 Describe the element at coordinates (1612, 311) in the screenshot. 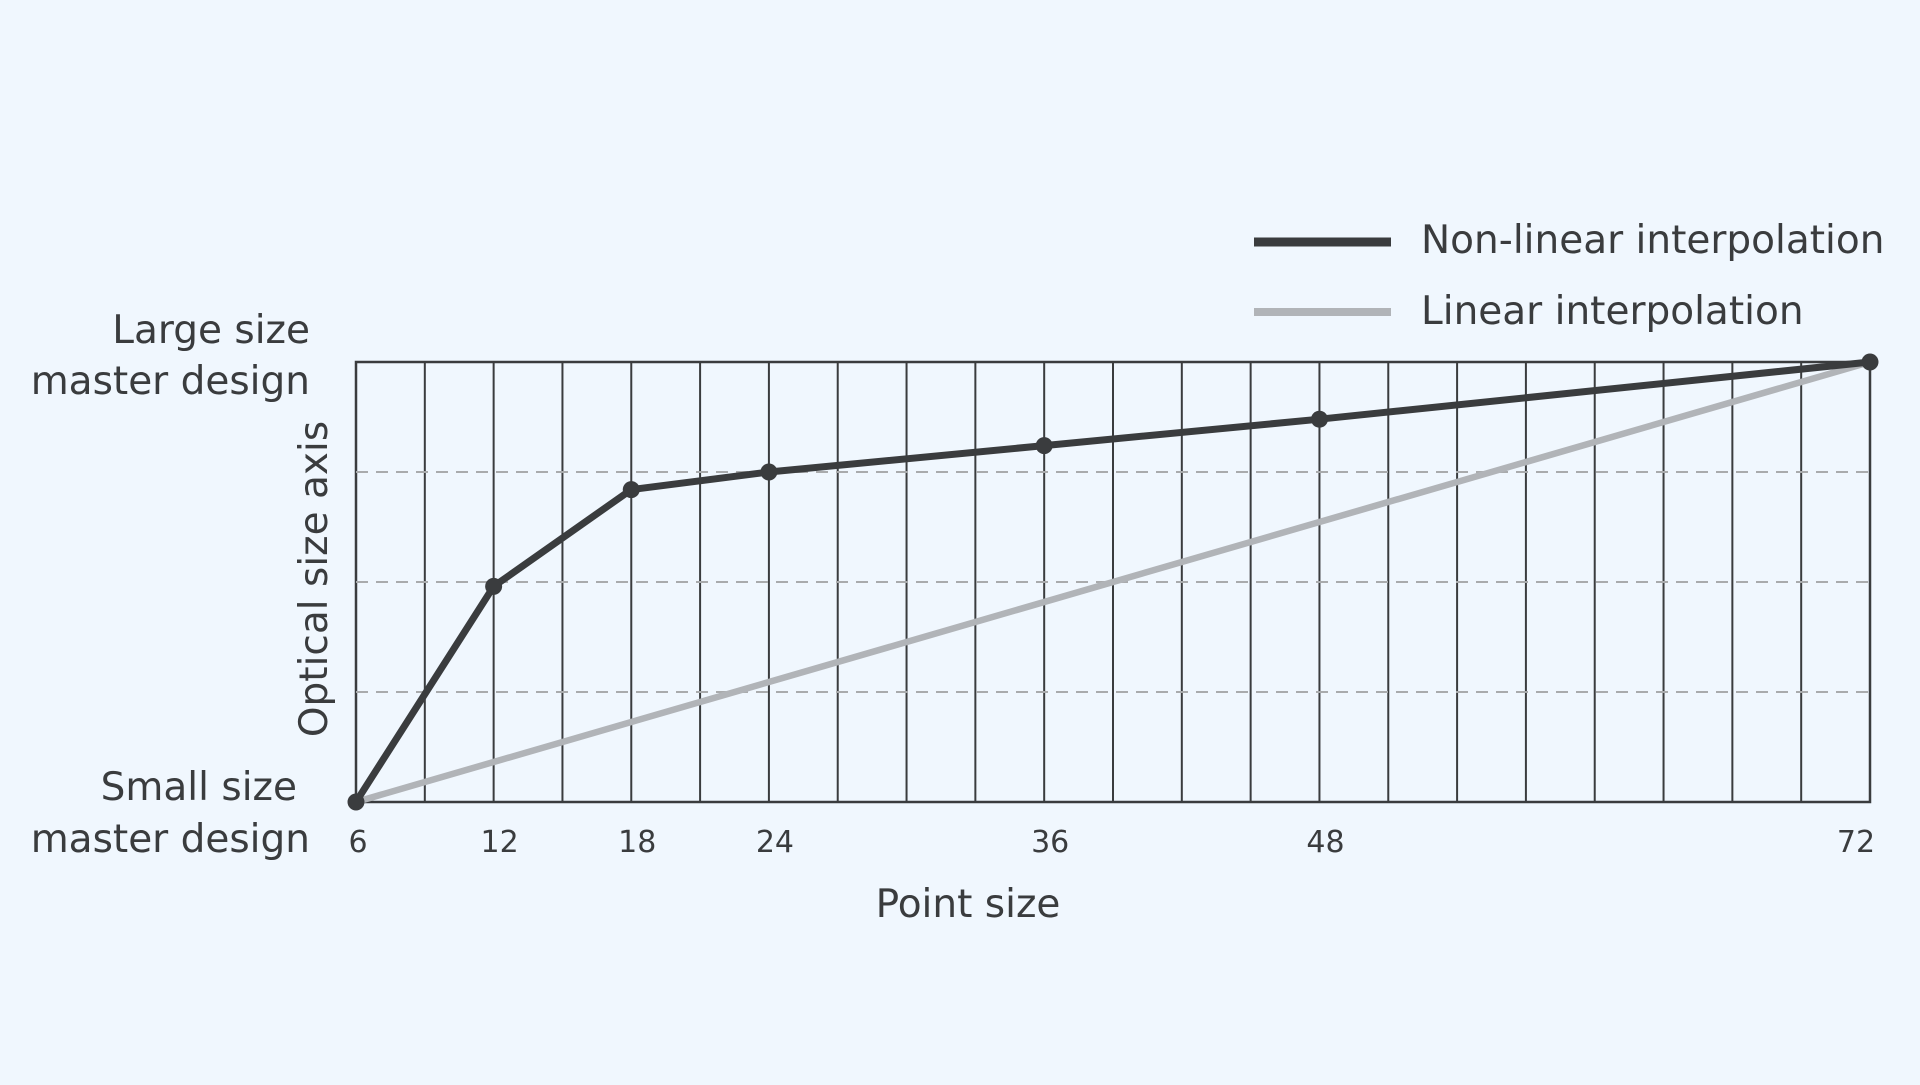

I see `legend-label-linear: Linear interpolation` at that location.